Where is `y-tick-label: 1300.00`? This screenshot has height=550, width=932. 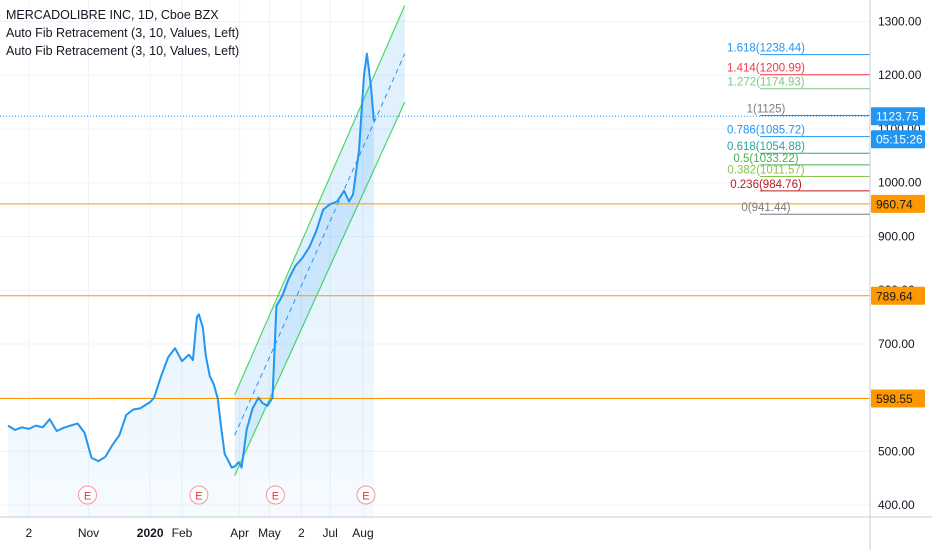
y-tick-label: 1300.00 is located at coordinates (900, 21).